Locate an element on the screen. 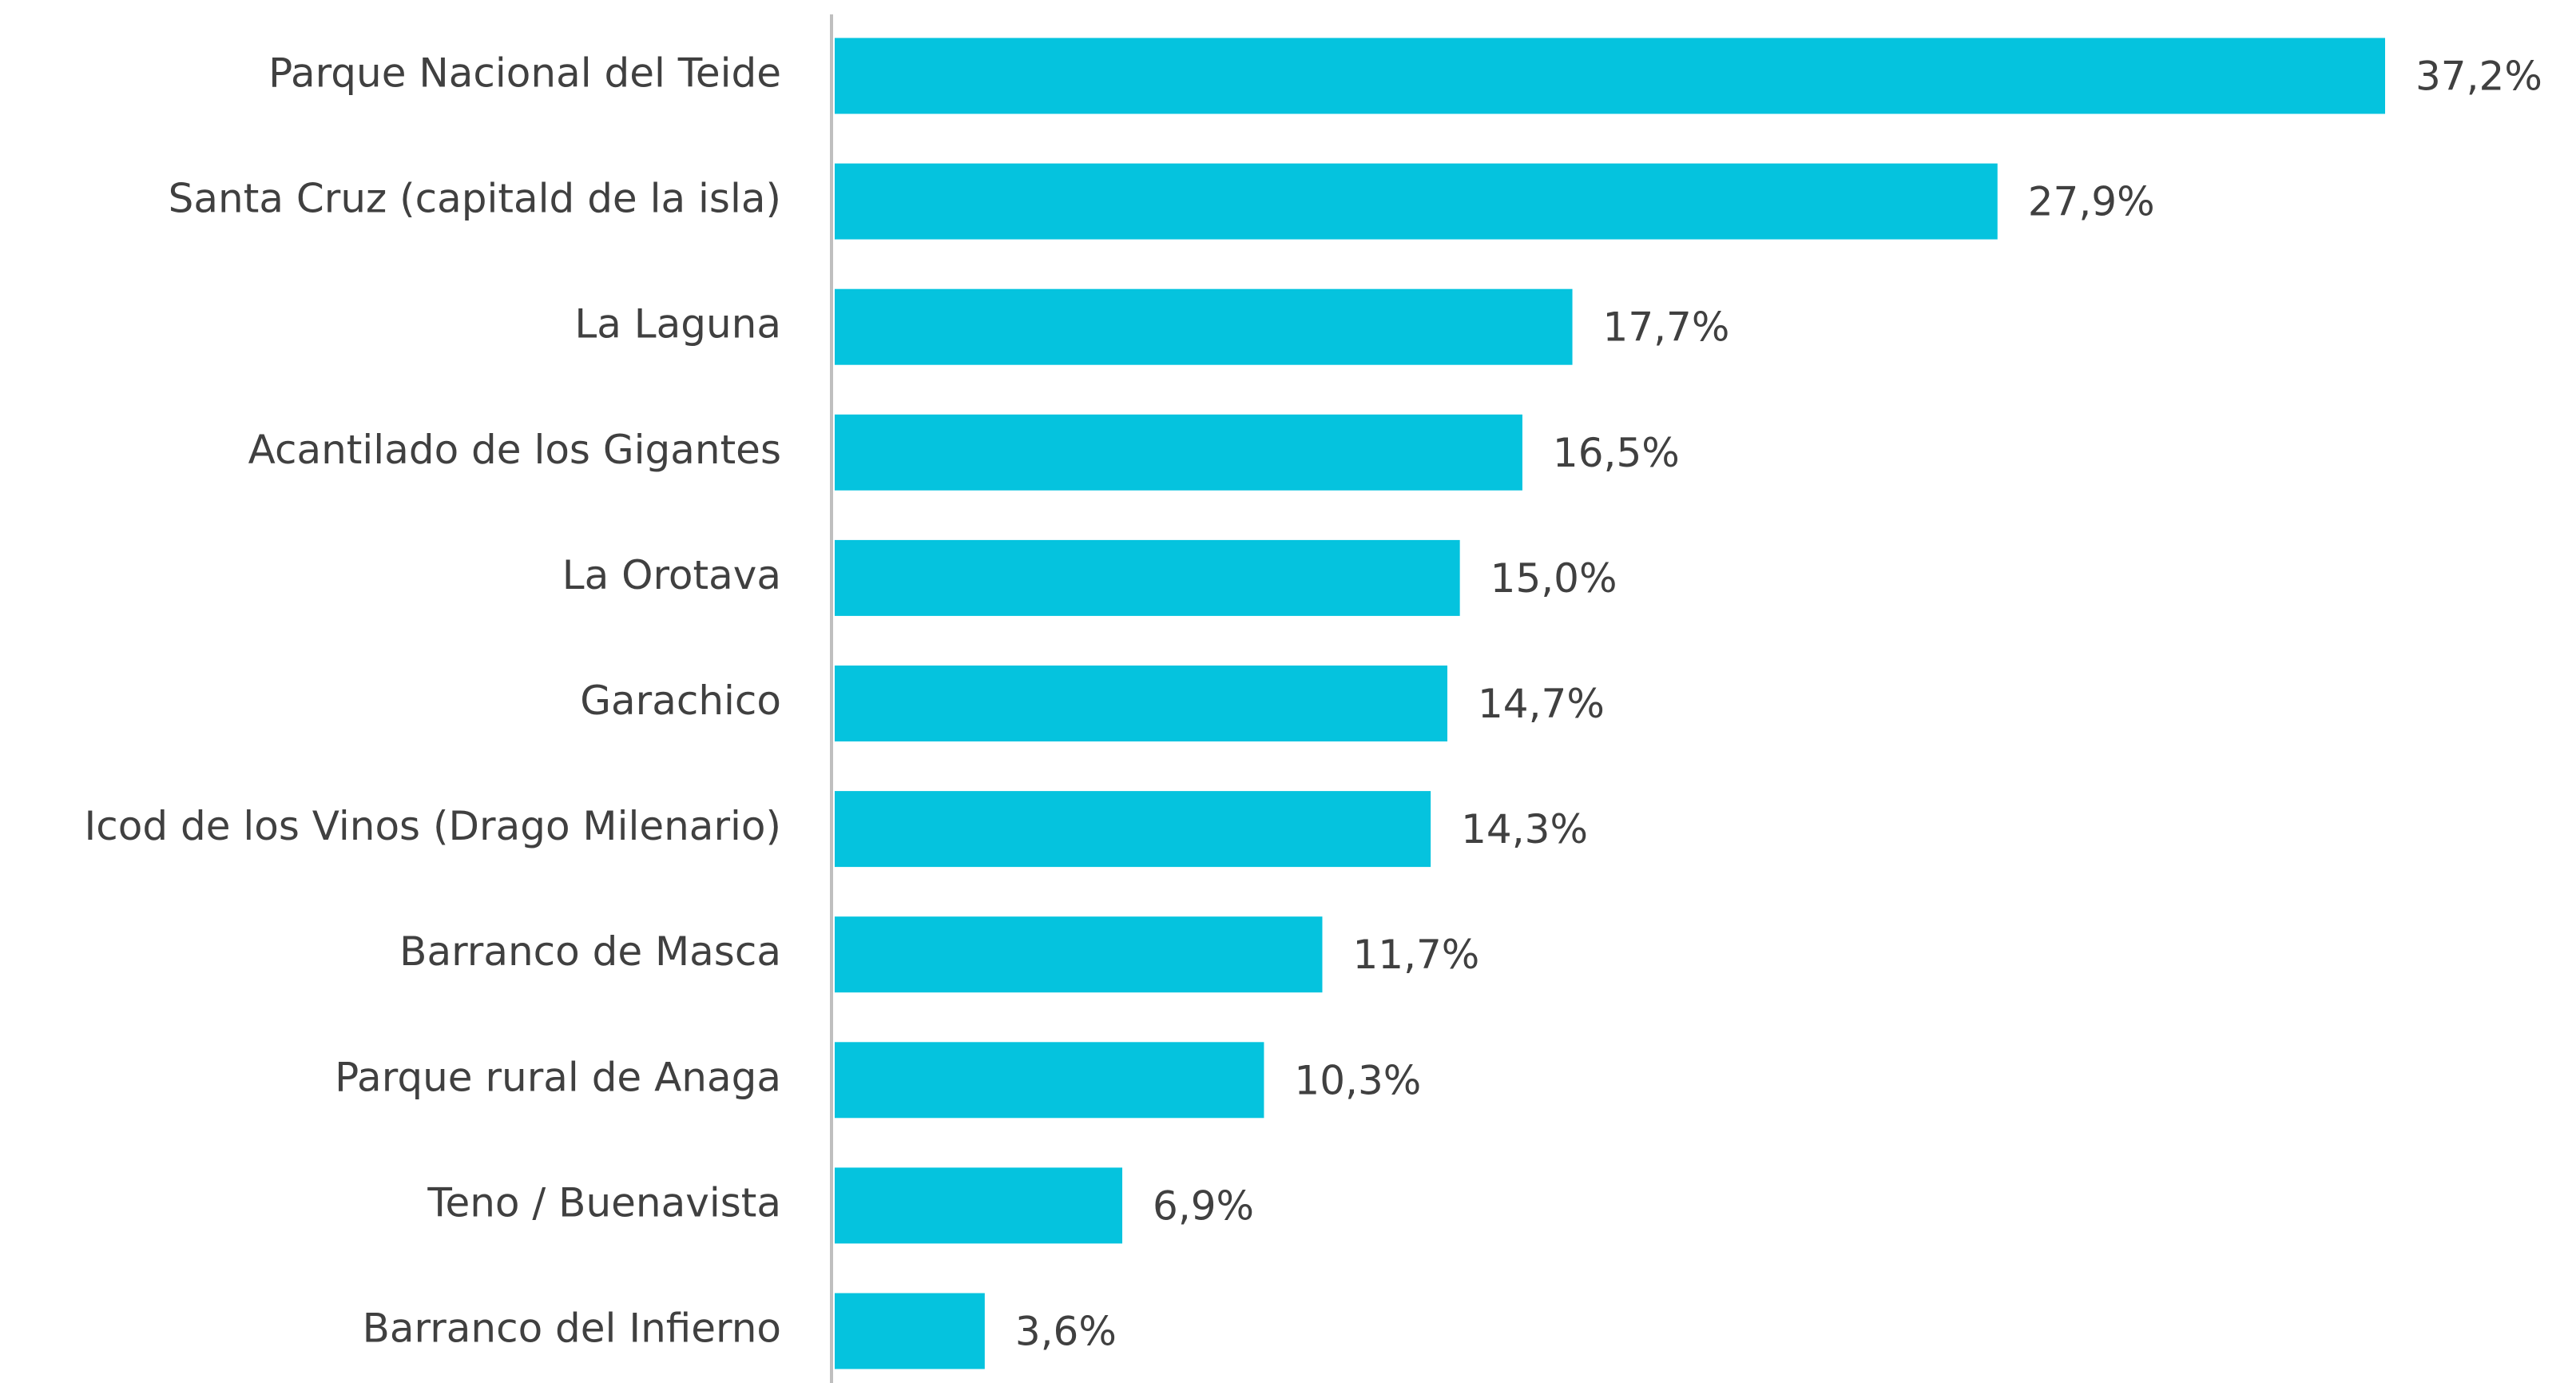 This screenshot has height=1383, width=2576. y-tick-label: Santa Cruz (capitald de la isla) is located at coordinates (475, 199).